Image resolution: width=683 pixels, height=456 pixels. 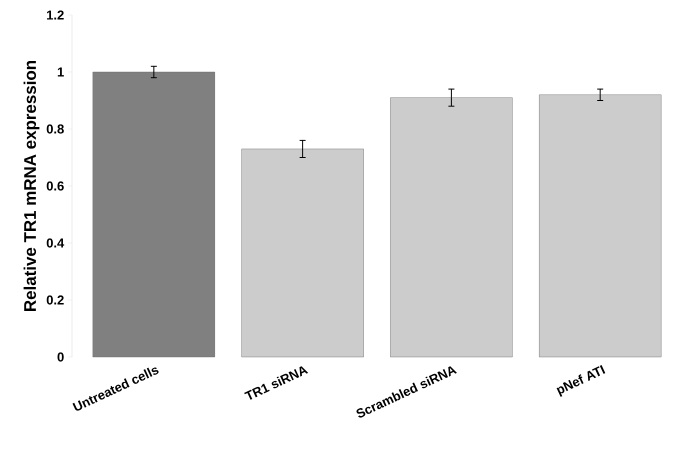 I want to click on y-tick-label: 1.2, so click(x=55, y=15).